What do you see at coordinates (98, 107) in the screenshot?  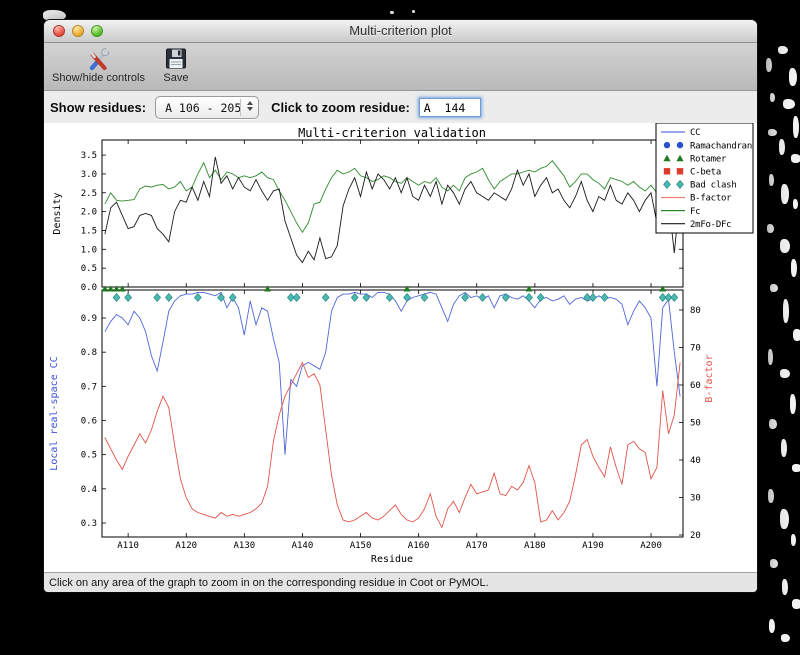 I see `show-residues-label: Show residues:` at bounding box center [98, 107].